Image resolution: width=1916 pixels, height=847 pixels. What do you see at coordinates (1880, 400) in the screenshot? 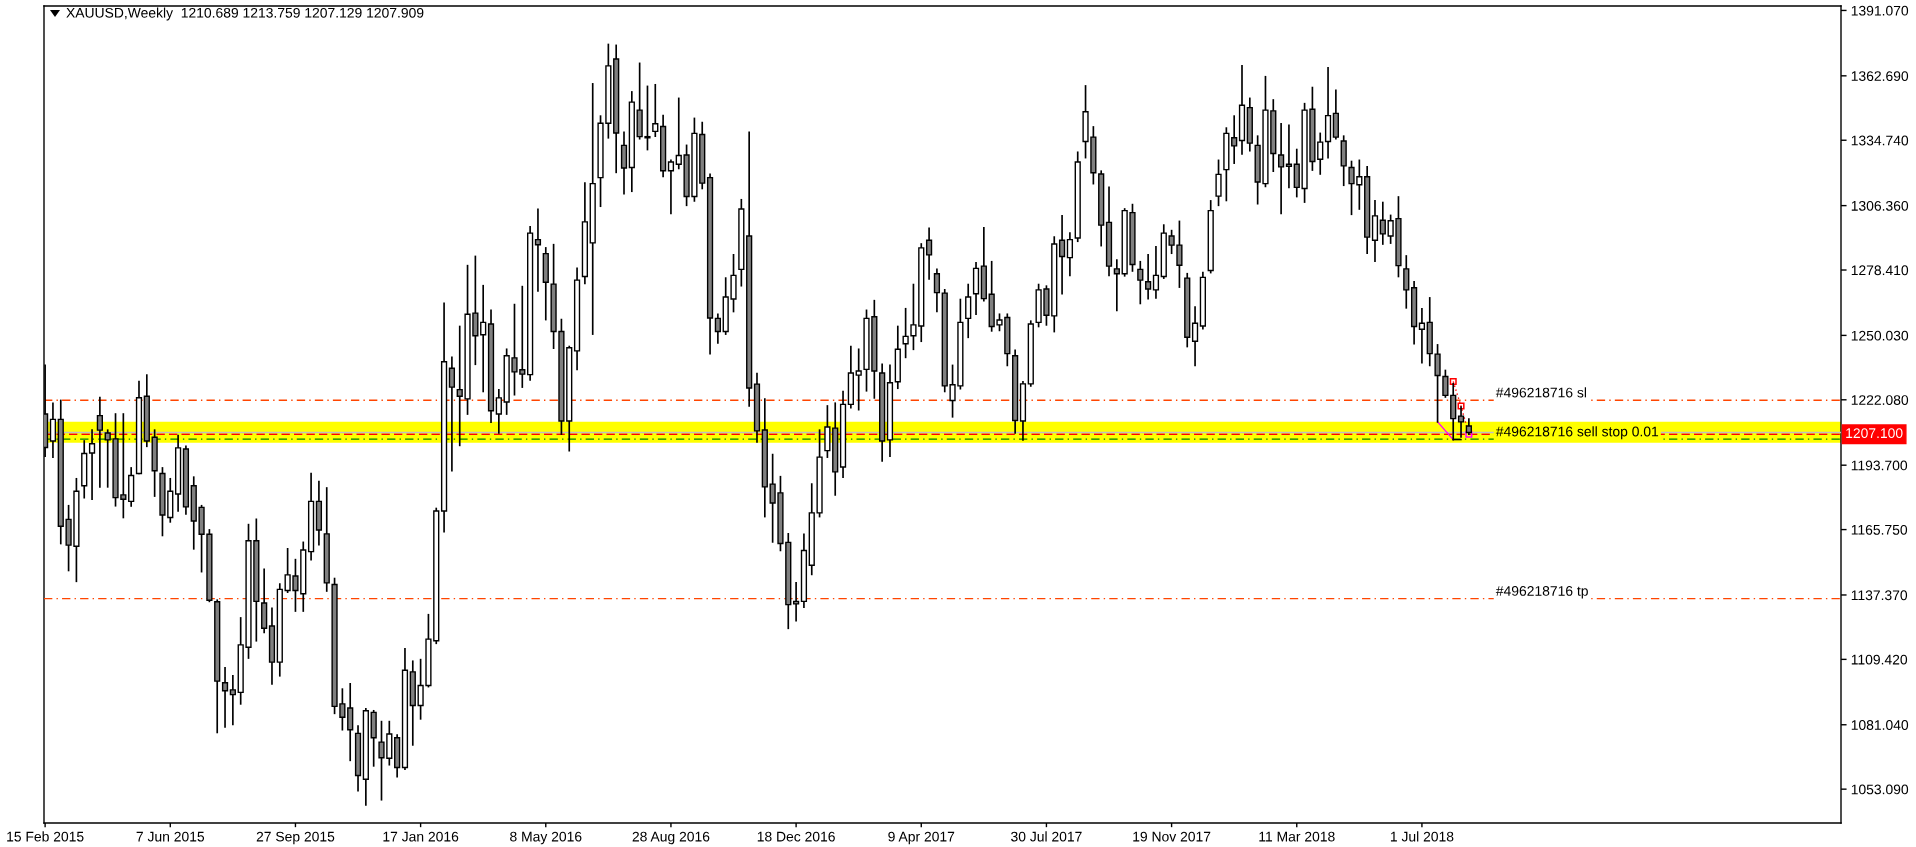
I see `y-tick-label: 1222.080` at bounding box center [1880, 400].